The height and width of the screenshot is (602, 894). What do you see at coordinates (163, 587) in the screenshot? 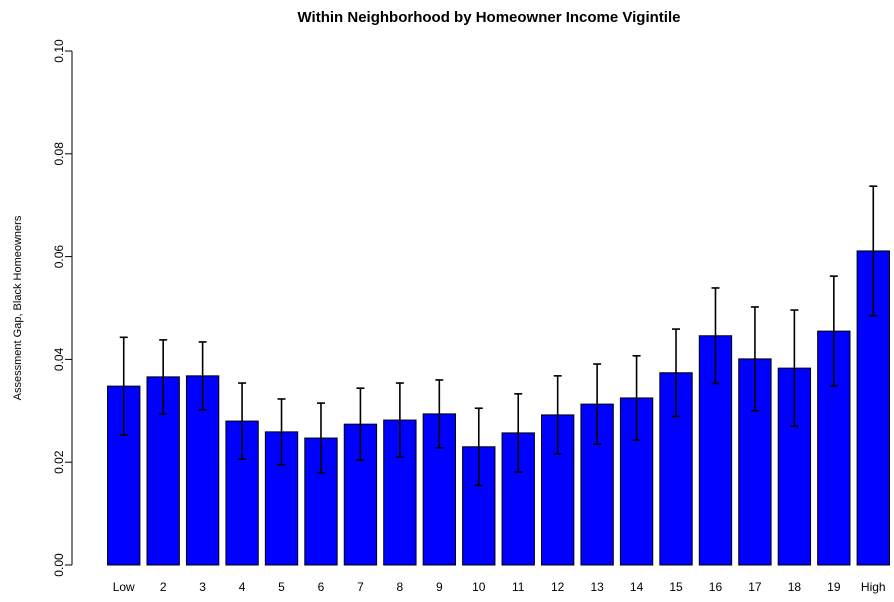
I see `x-tick-label: 2` at bounding box center [163, 587].